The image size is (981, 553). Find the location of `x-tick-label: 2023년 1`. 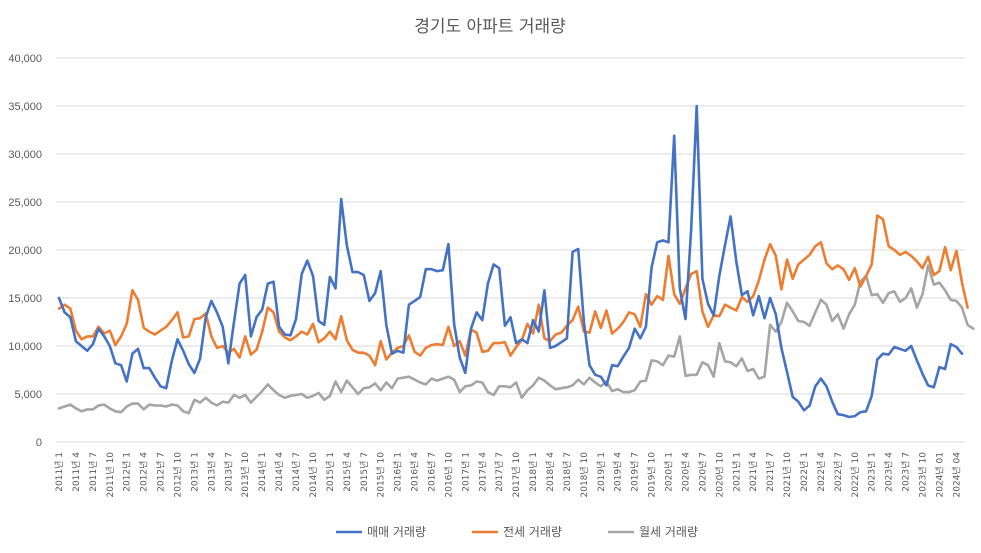

x-tick-label: 2023년 1 is located at coordinates (872, 472).